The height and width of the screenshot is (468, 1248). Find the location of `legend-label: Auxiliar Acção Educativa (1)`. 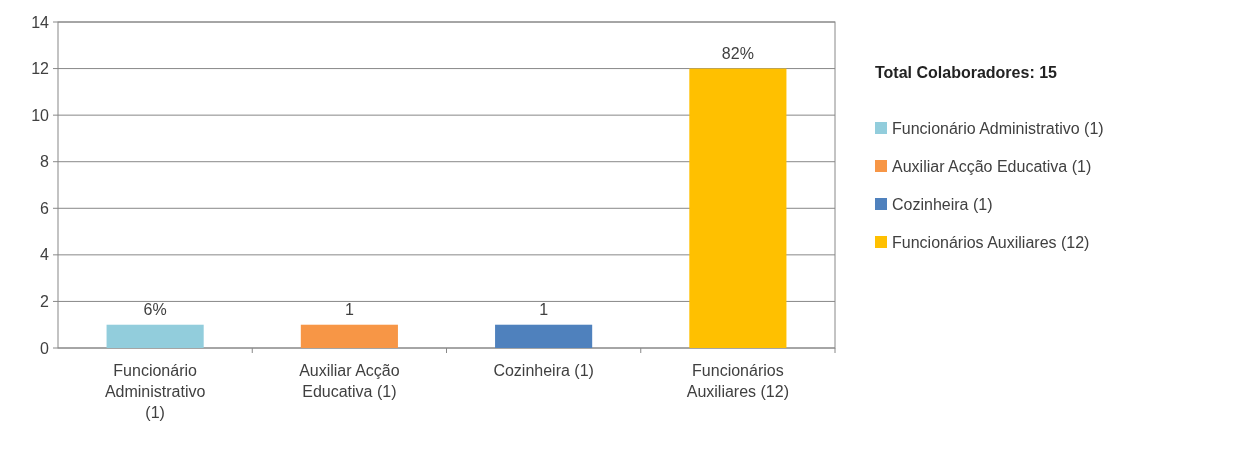

legend-label: Auxiliar Acção Educativa (1) is located at coordinates (992, 166).